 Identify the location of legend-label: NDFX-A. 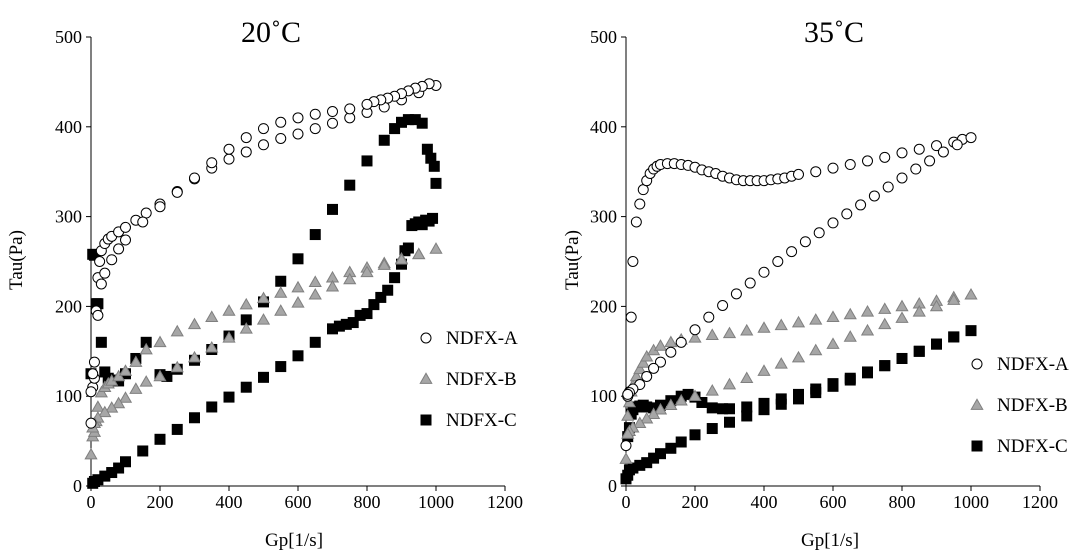
(482, 338).